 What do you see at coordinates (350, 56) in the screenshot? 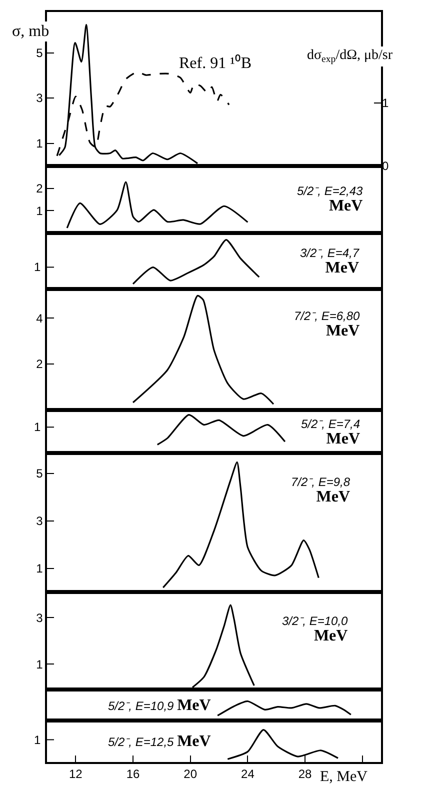
I see `y2-axis-title: dσ$_{exp}$/dΩ, μb/sr` at bounding box center [350, 56].